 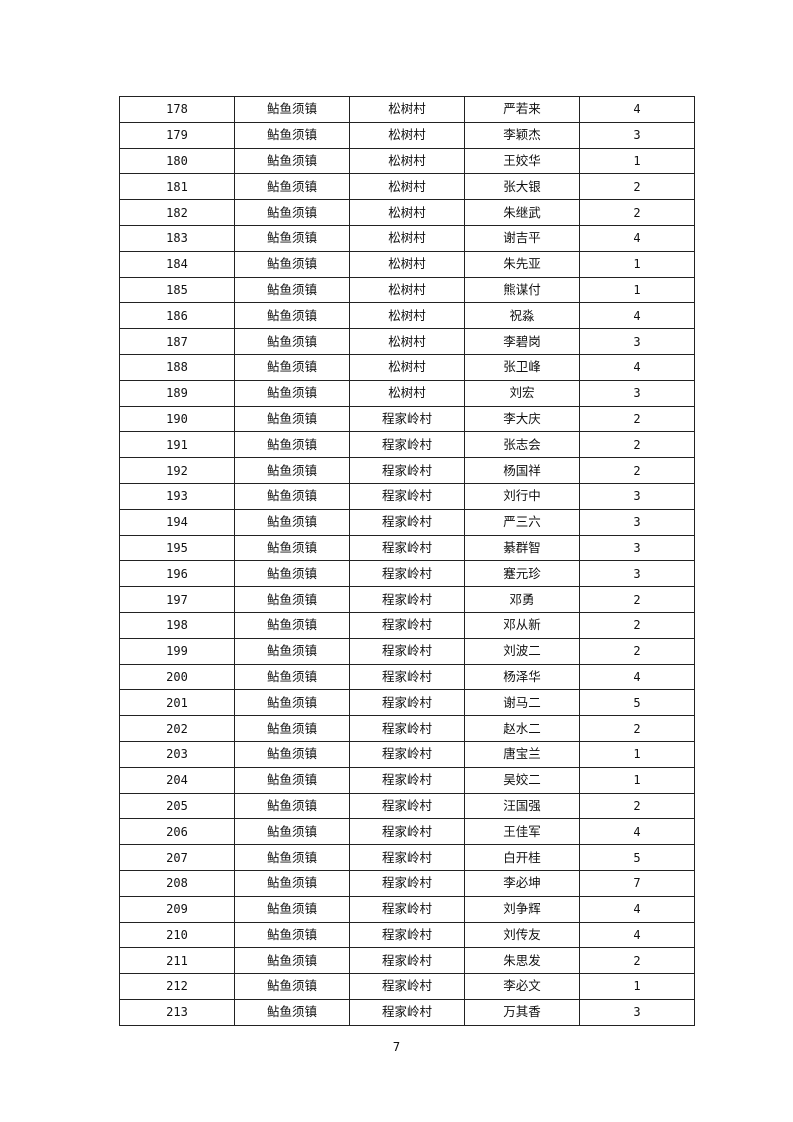 What do you see at coordinates (522, 599) in the screenshot?
I see `name-cell: 邓勇` at bounding box center [522, 599].